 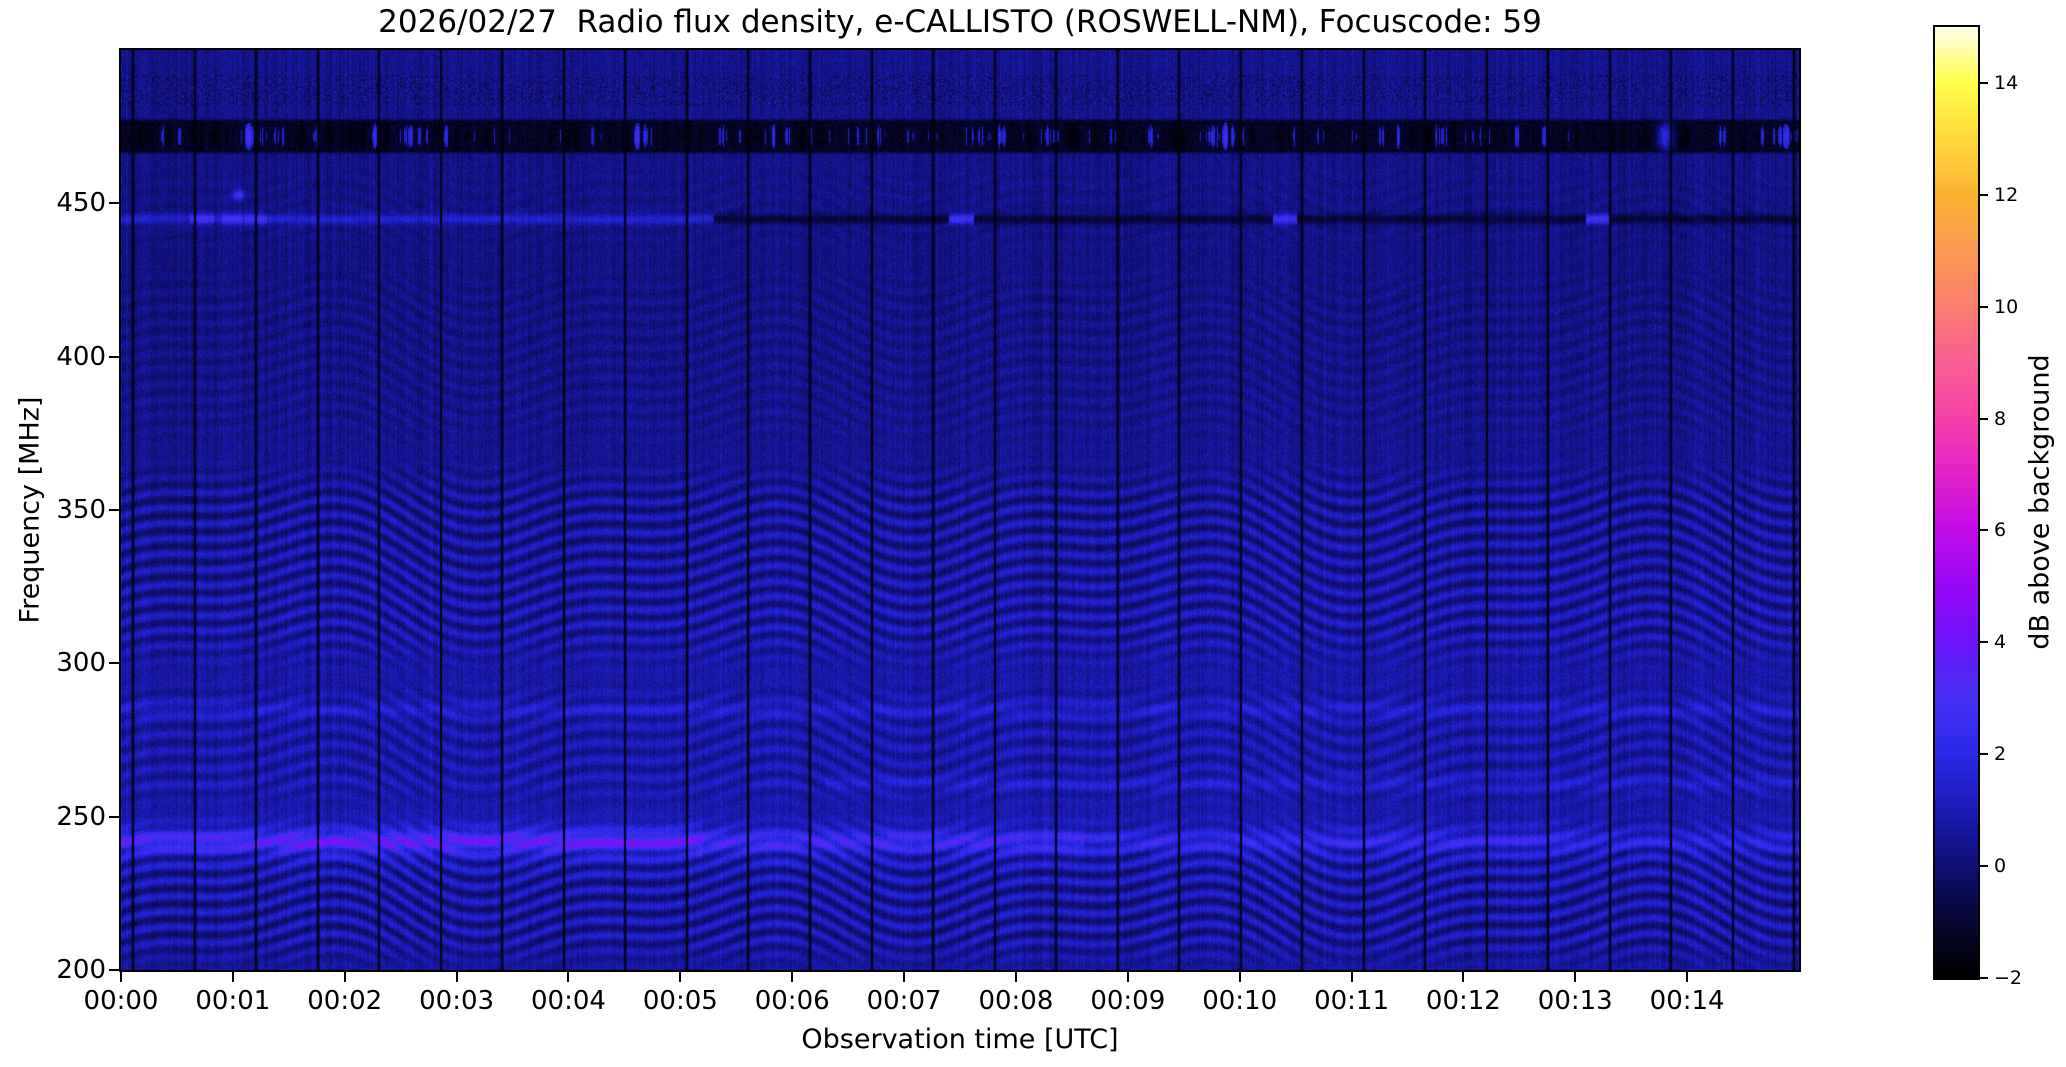 I want to click on x-axis-label: Observation time [UTC], so click(x=960, y=1039).